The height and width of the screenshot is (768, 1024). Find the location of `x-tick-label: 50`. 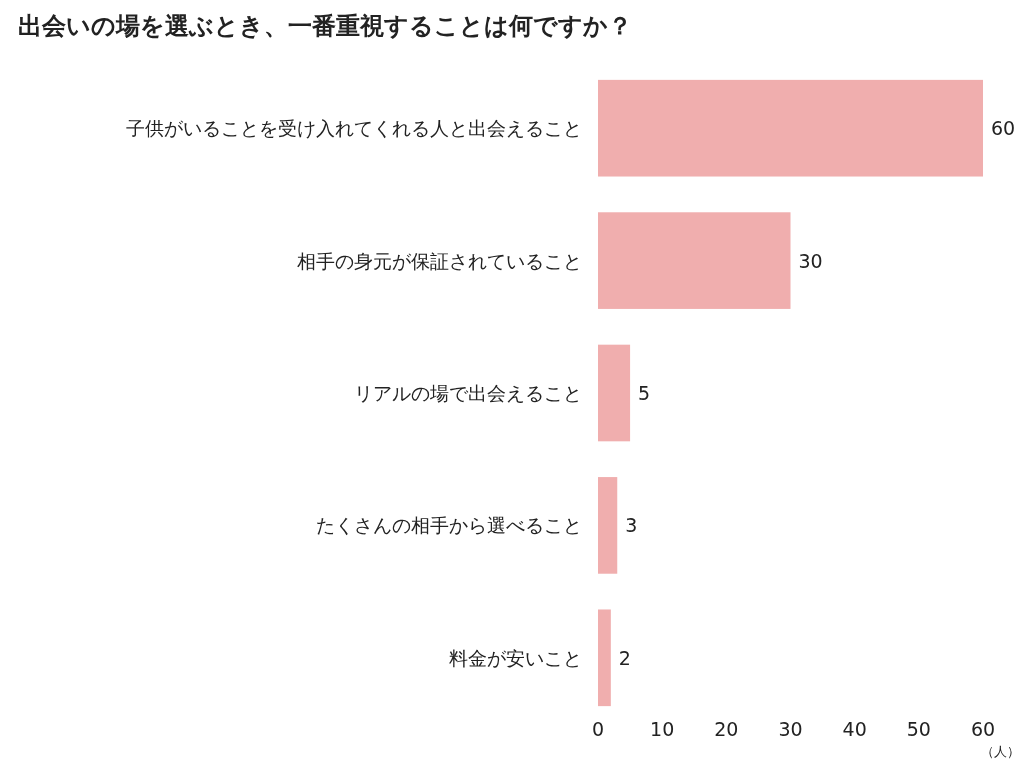

x-tick-label: 50 is located at coordinates (918, 729).